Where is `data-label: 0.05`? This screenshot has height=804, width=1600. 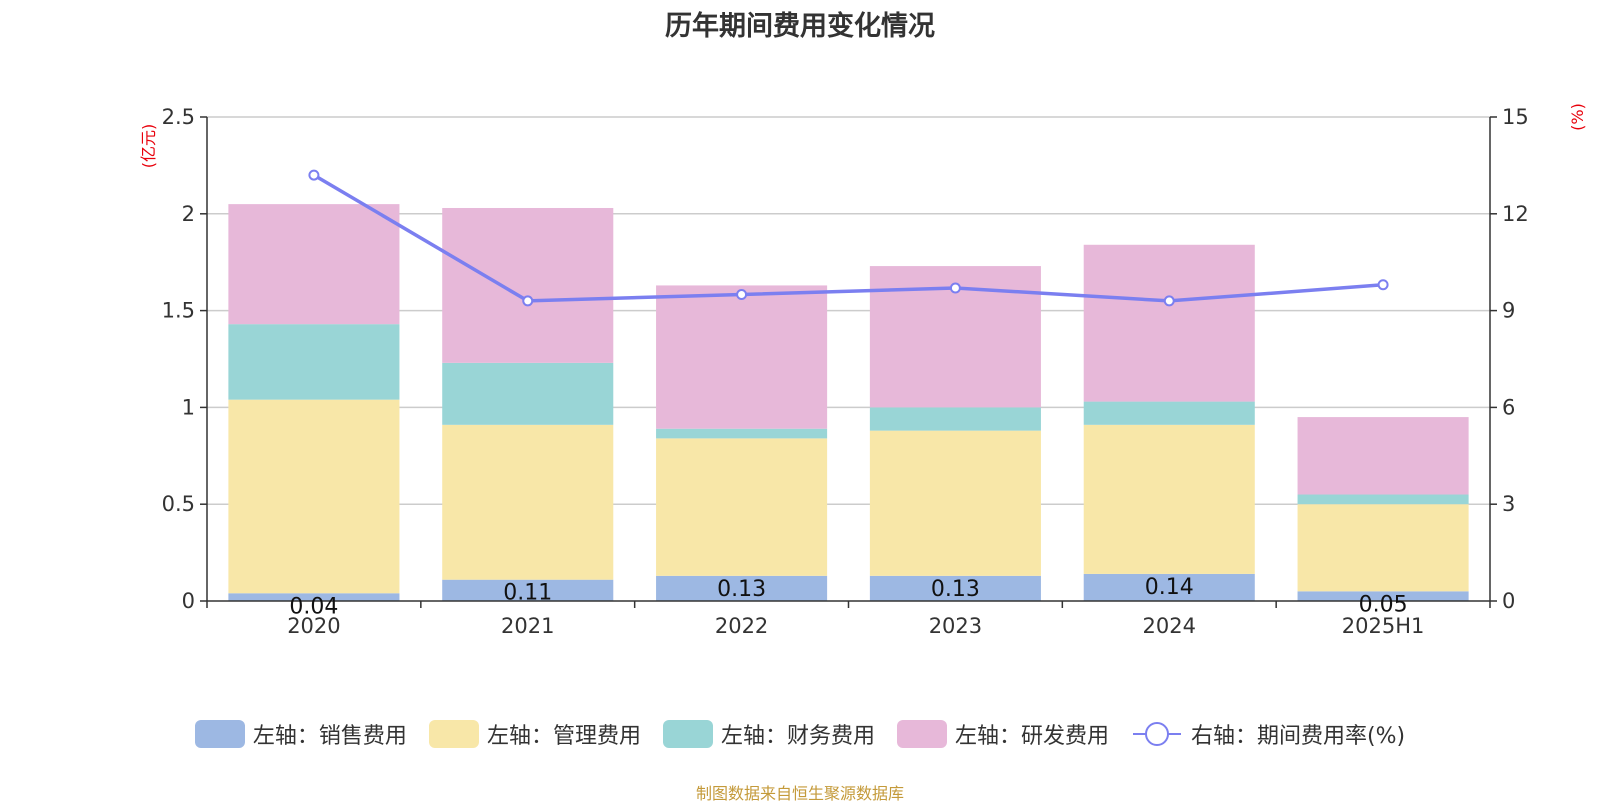
data-label: 0.05 is located at coordinates (1383, 604).